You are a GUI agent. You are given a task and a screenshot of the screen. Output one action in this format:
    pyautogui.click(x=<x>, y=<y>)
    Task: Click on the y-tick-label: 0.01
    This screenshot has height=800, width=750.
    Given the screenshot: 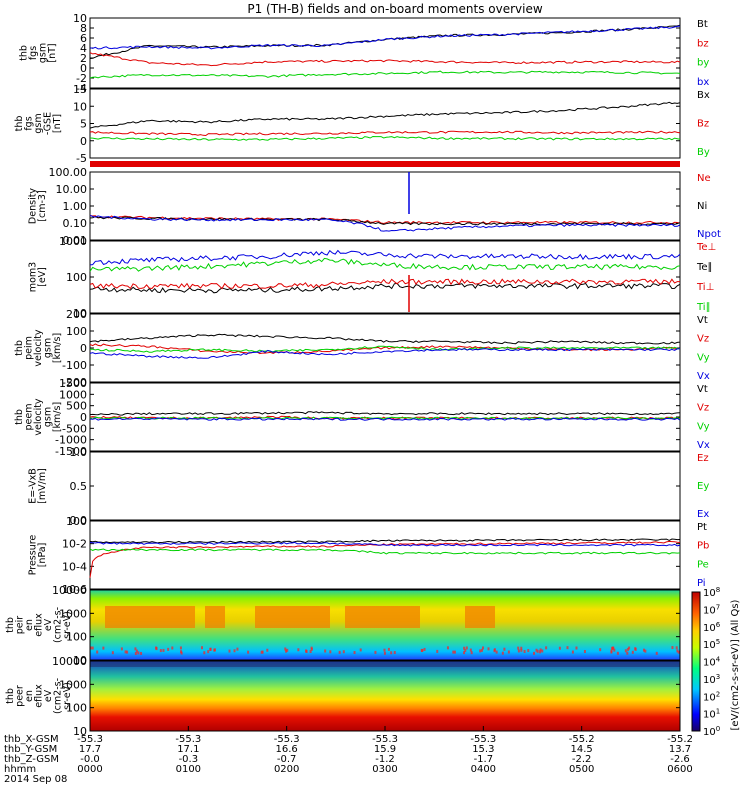 What is the action you would take?
    pyautogui.click(x=75, y=240)
    